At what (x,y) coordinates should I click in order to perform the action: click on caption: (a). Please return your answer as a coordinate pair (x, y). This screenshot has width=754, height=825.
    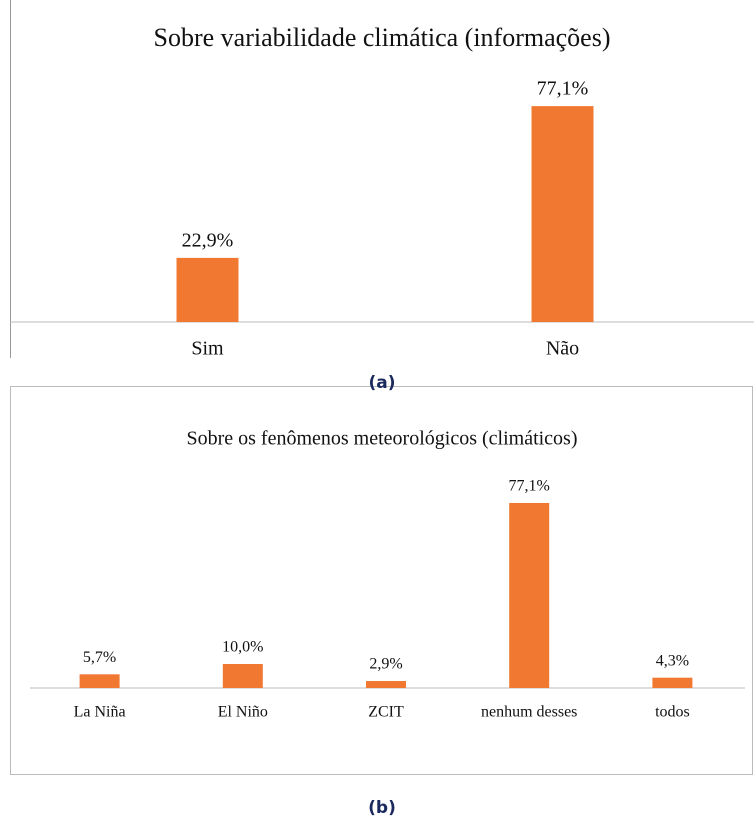
    Looking at the image, I should click on (381, 383).